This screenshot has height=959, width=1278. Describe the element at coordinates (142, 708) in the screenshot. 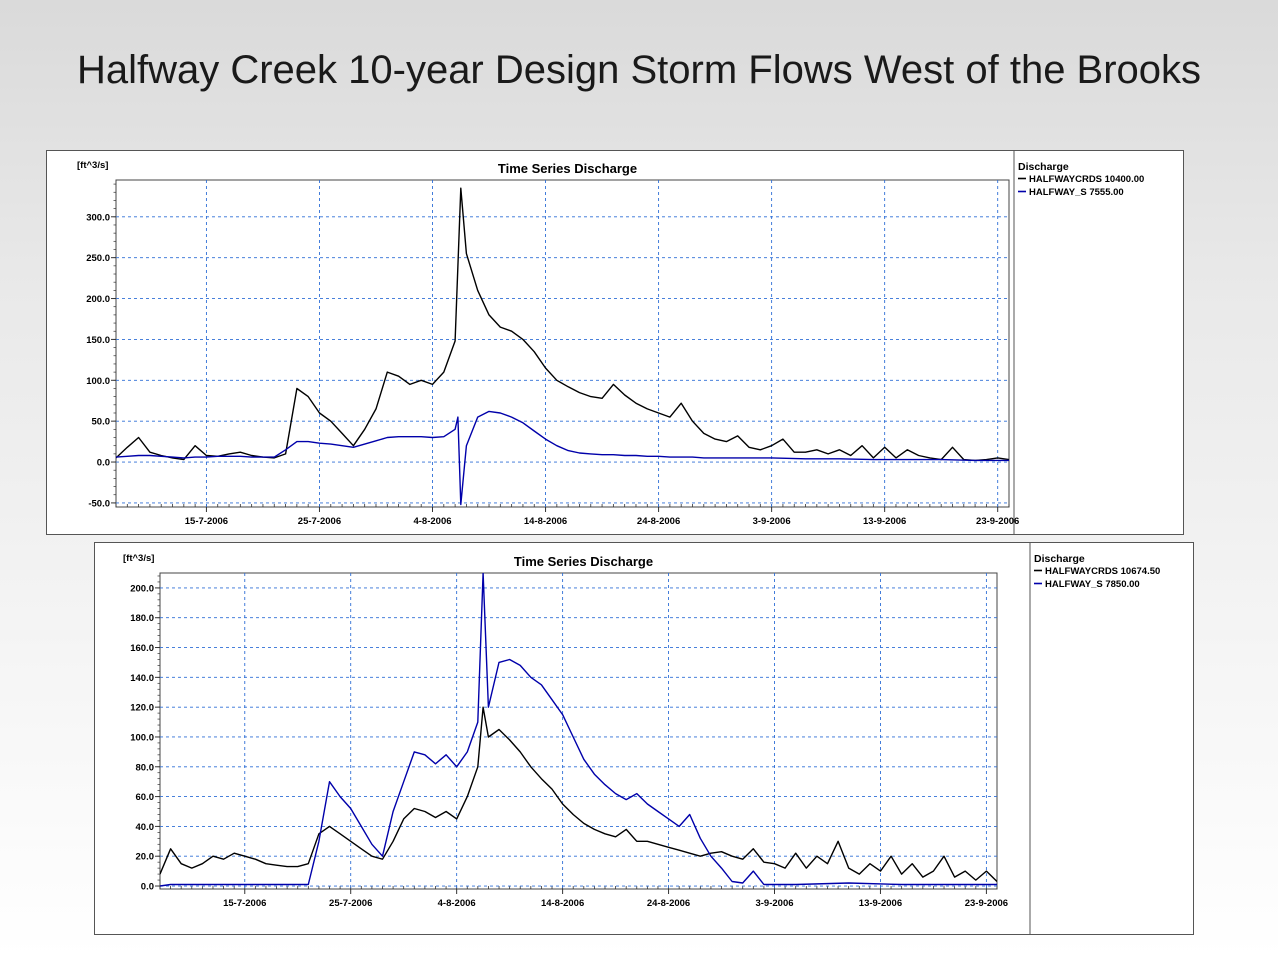

I see `y-tick-label: 120.0` at that location.